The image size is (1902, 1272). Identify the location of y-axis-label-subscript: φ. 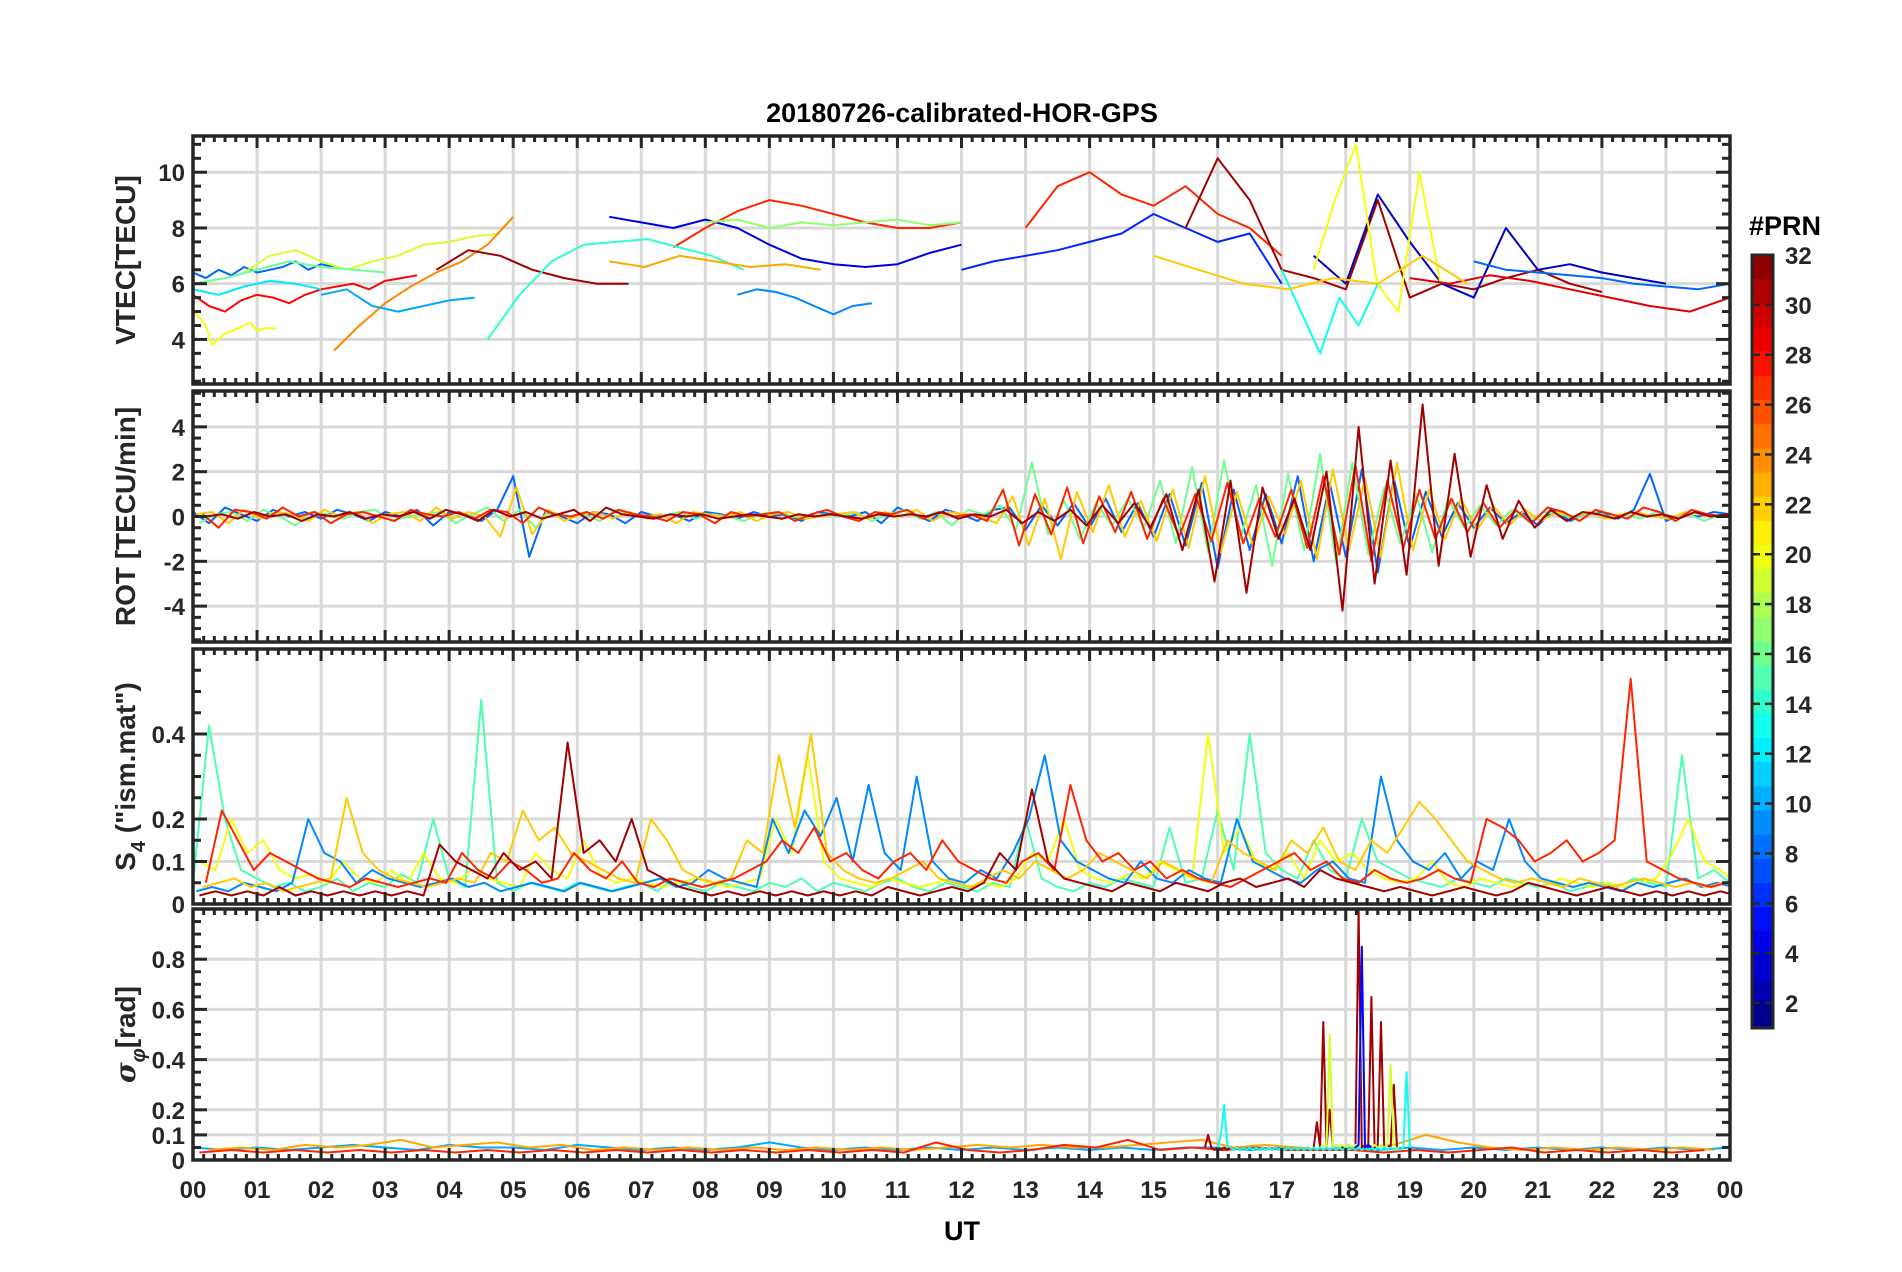
(139, 1055).